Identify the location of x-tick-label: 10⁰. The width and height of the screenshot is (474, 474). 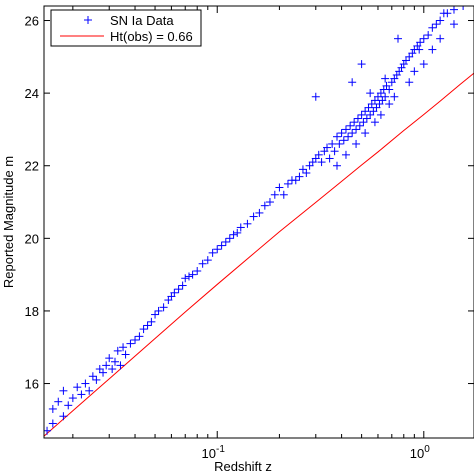
(420, 452).